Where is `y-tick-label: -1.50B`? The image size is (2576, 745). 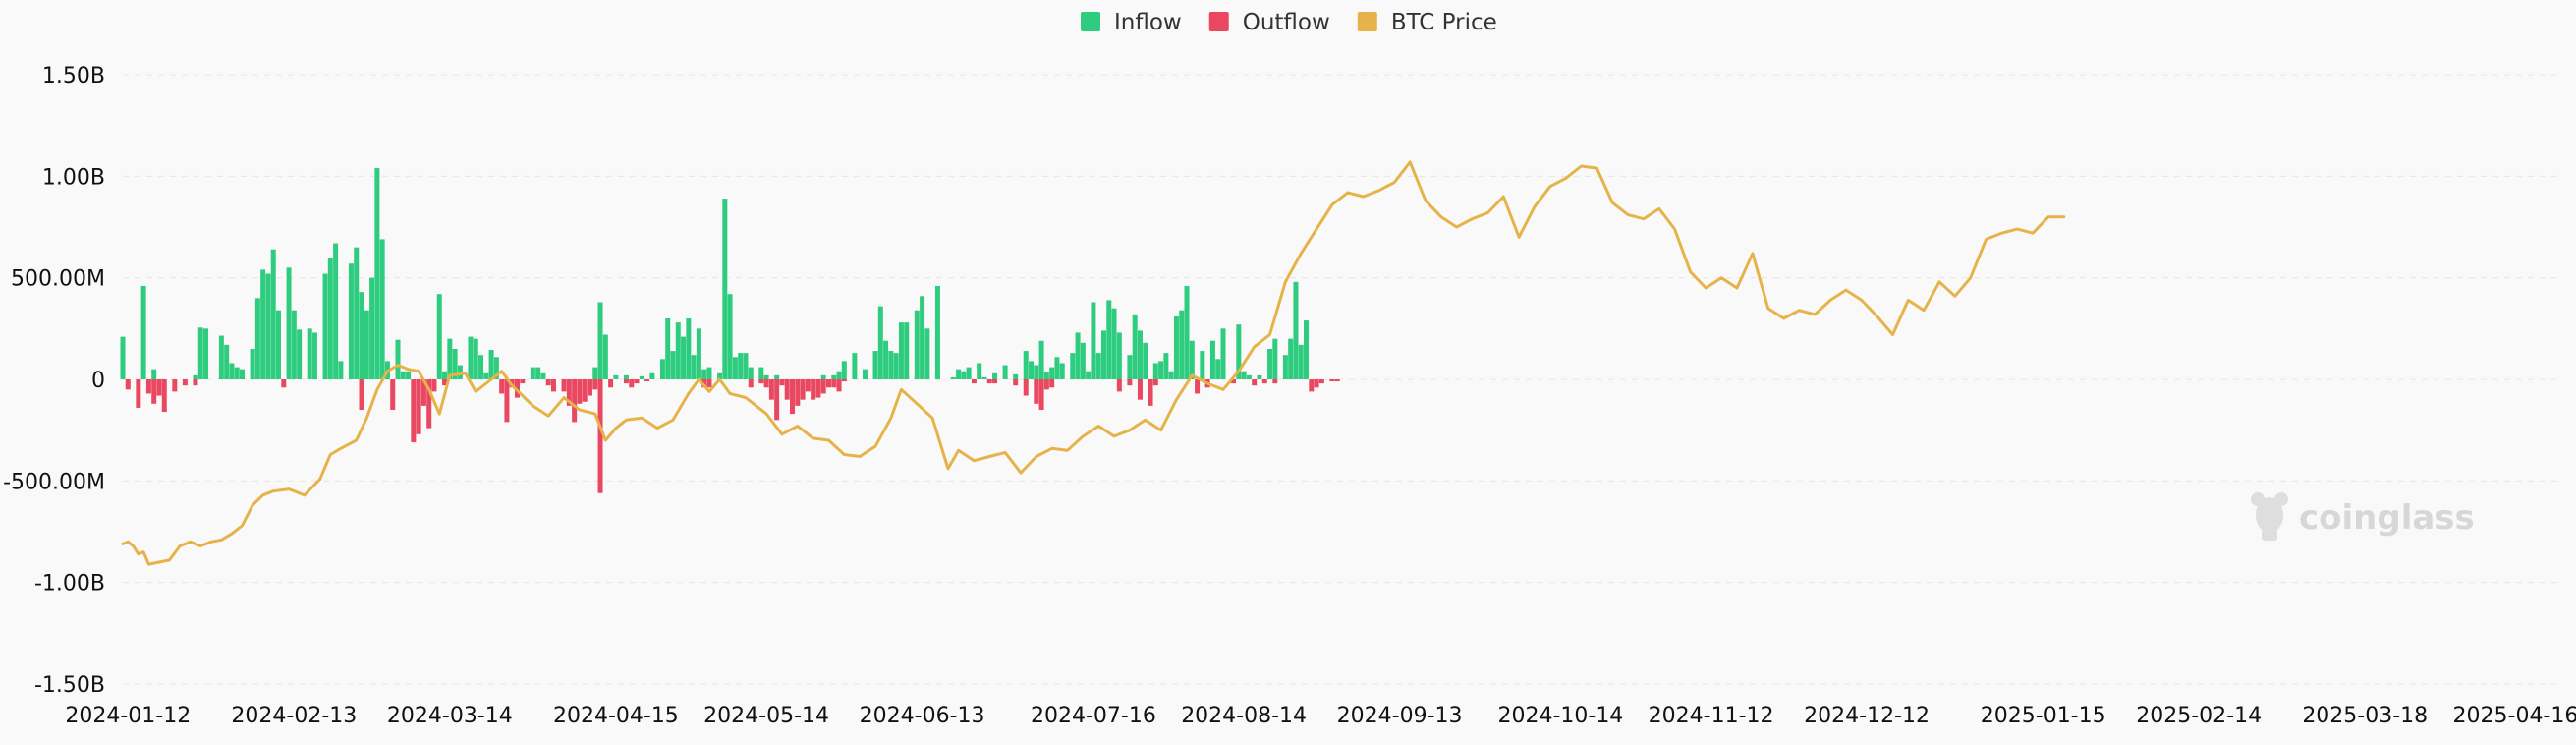 y-tick-label: -1.50B is located at coordinates (69, 685).